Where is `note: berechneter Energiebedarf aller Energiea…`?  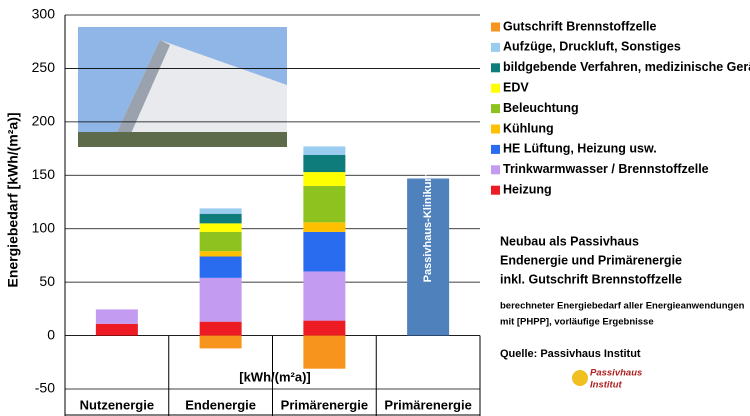
note: berechneter Energiebedarf aller Energiea… is located at coordinates (622, 306).